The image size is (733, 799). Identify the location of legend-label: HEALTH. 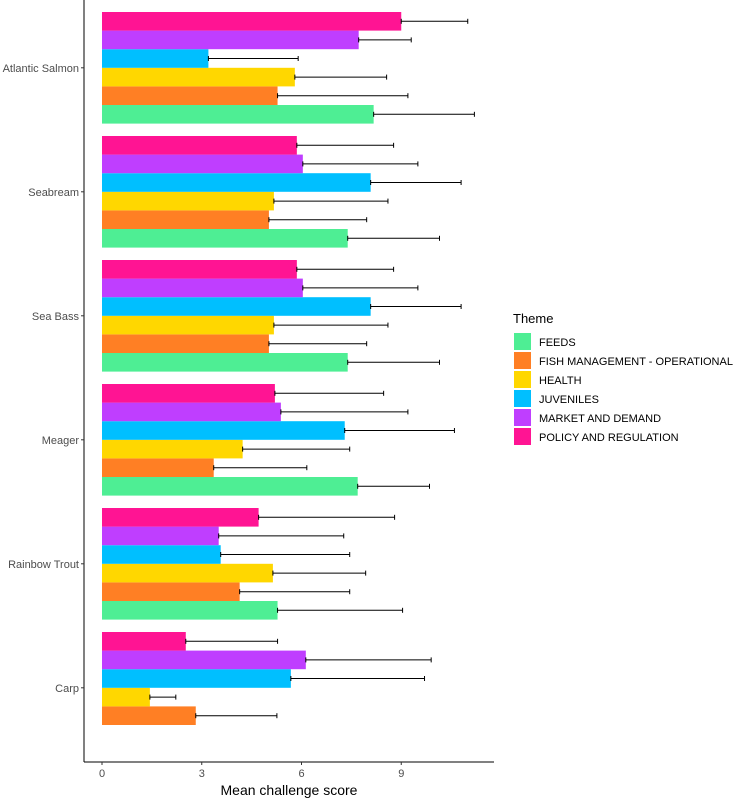
(560, 381).